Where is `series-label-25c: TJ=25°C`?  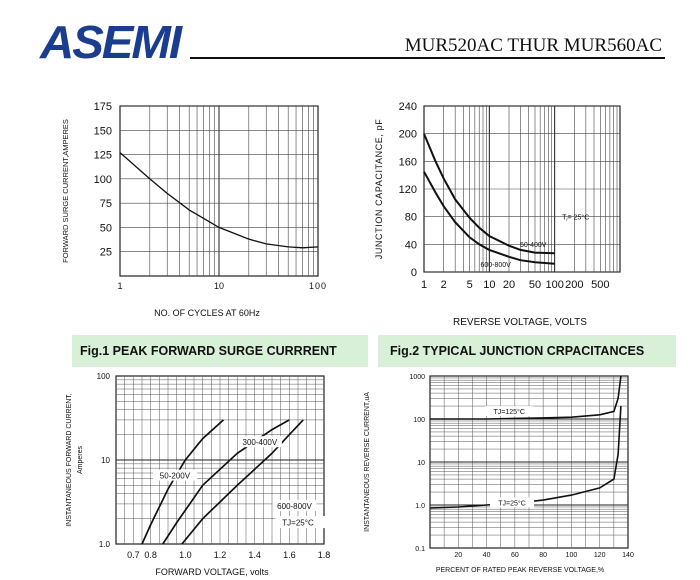 series-label-25c: TJ=25°C is located at coordinates (512, 503).